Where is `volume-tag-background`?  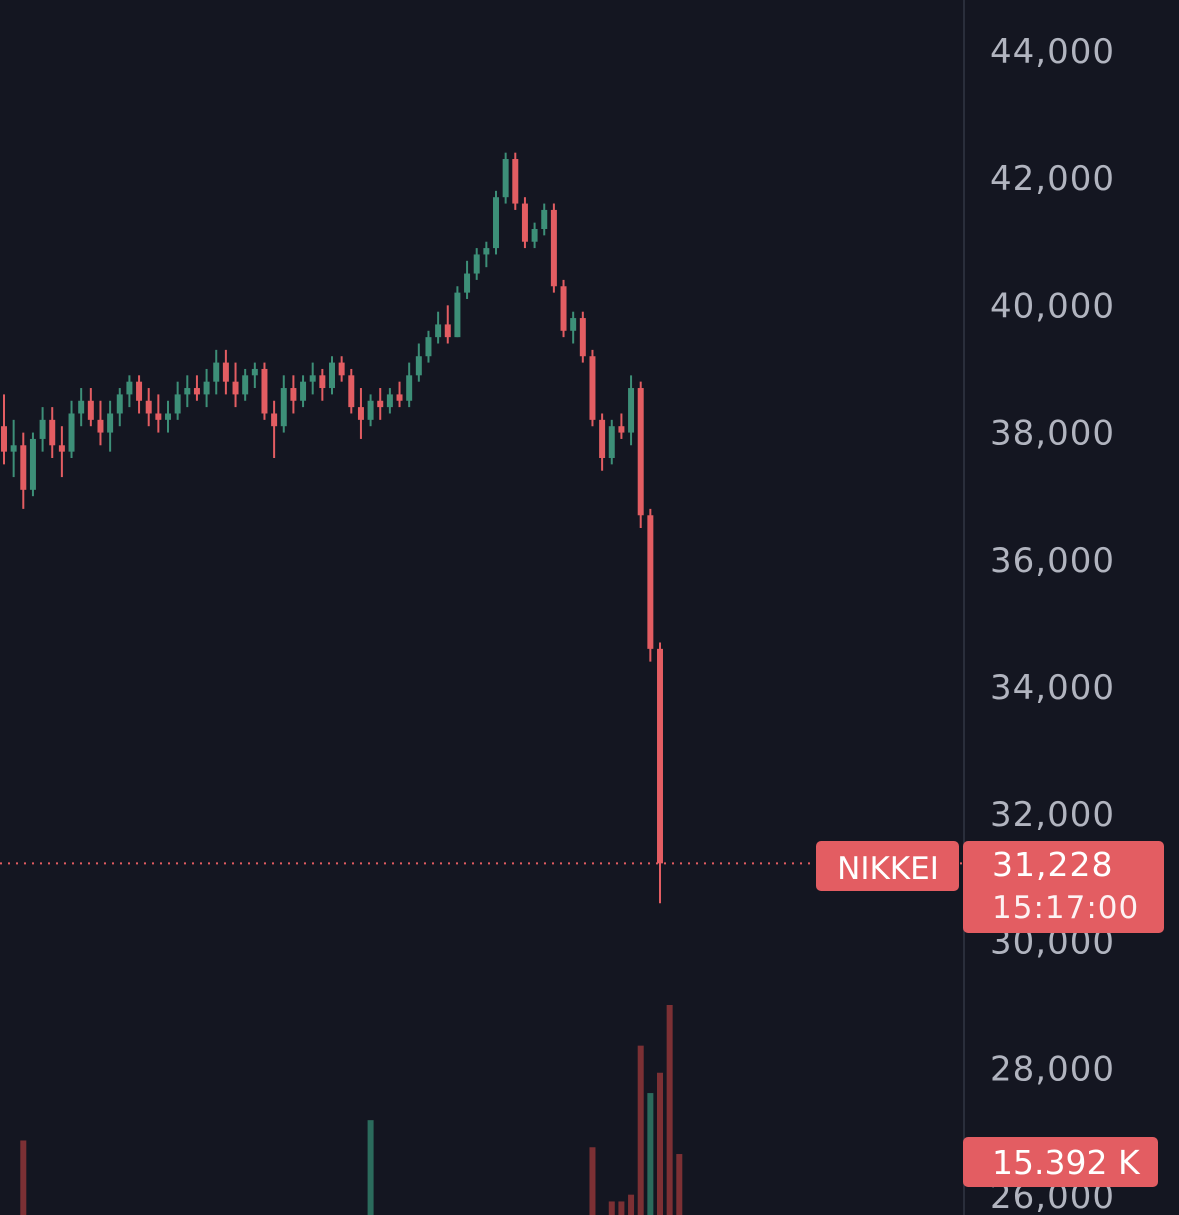 volume-tag-background is located at coordinates (1060, 1162).